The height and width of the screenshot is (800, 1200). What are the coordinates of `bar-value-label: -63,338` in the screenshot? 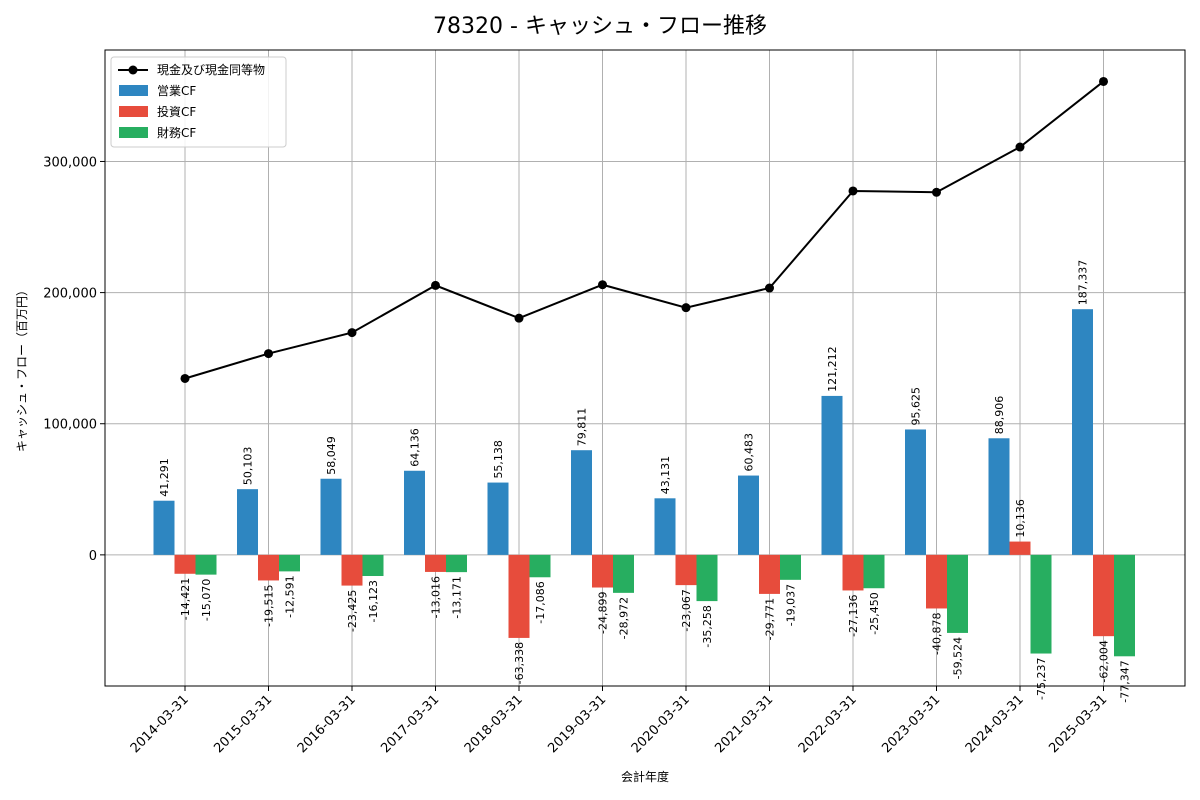 It's located at (519, 663).